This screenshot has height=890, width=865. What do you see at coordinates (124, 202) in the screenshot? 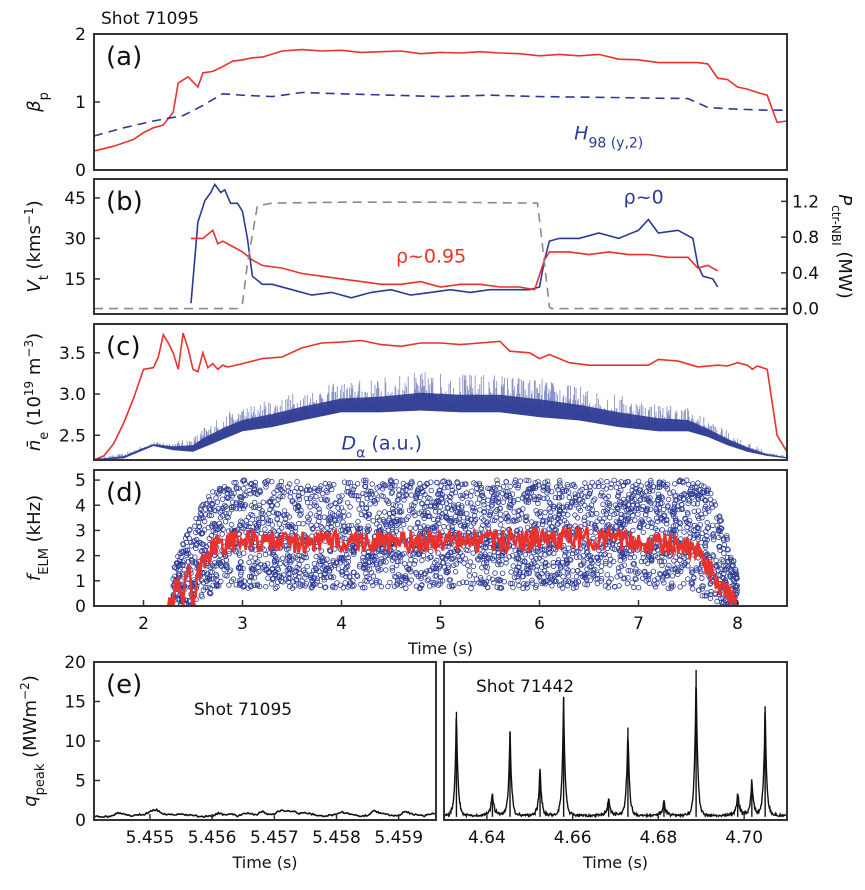
I see `panel-tag: (b)` at bounding box center [124, 202].